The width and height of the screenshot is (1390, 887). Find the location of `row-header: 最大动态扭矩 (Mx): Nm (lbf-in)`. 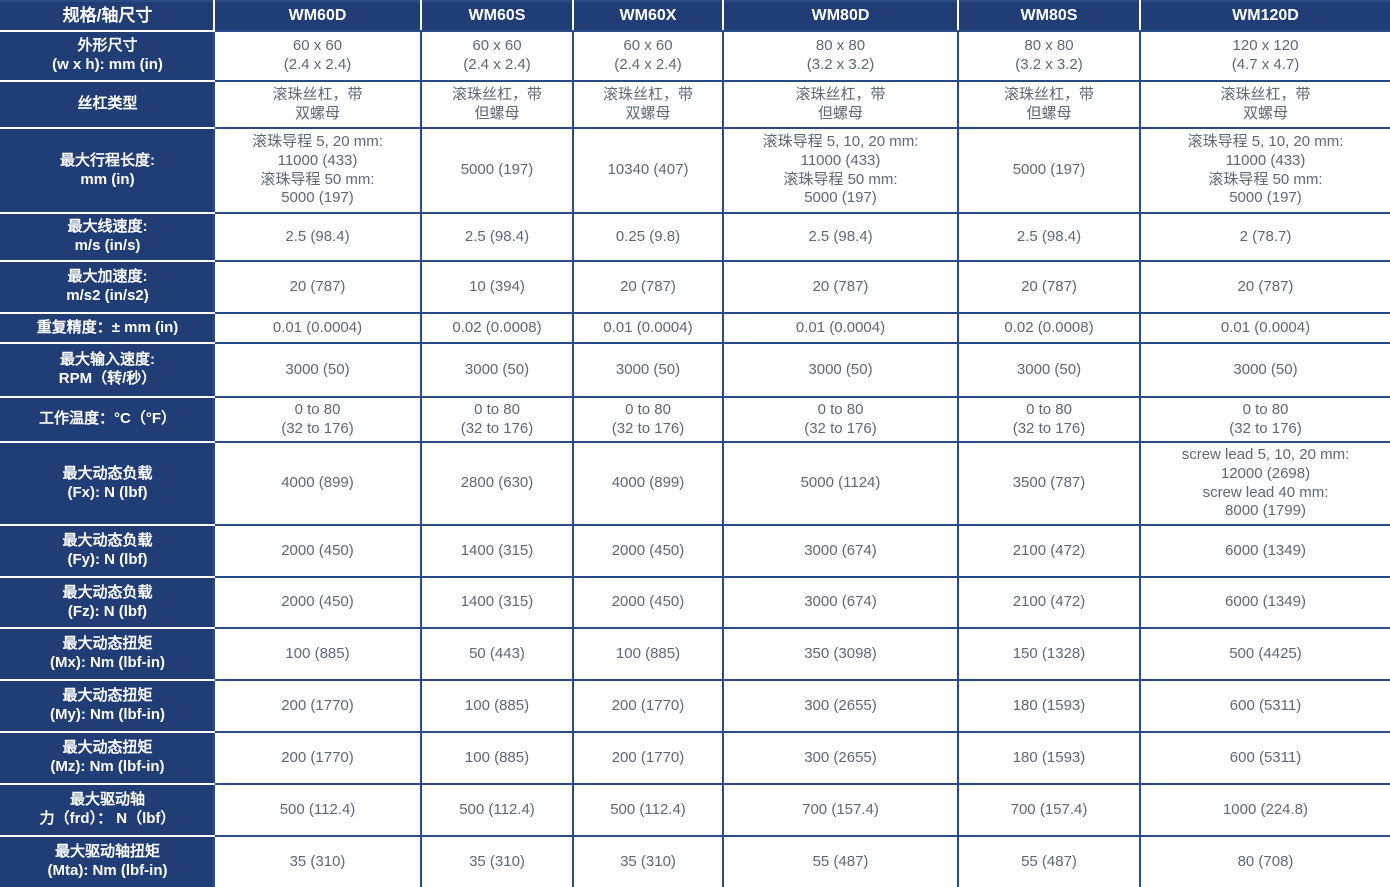

row-header: 最大动态扭矩 (Mx): Nm (lbf-in) is located at coordinates (107, 654).